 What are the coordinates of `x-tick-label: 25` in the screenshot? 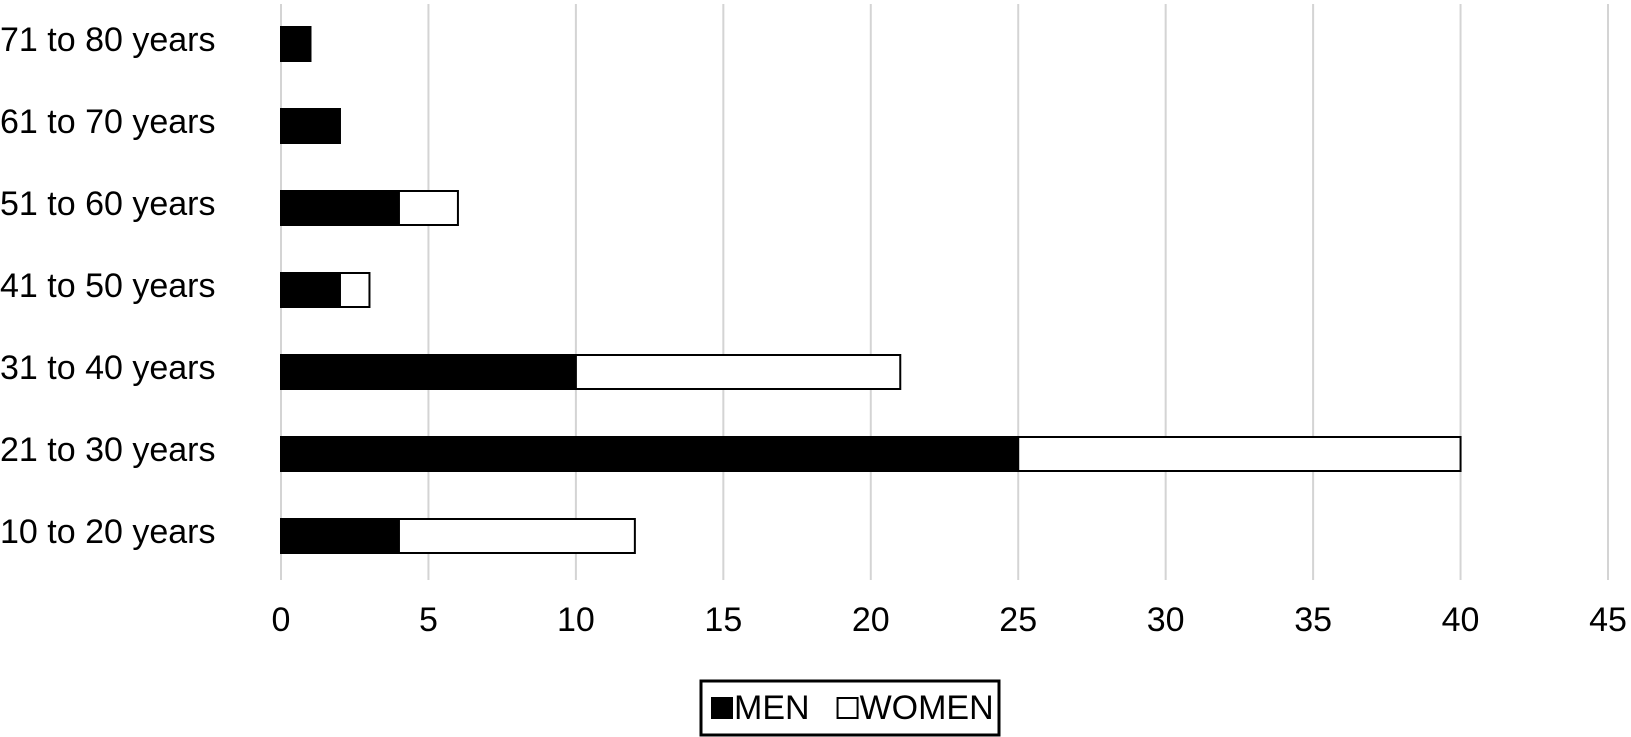 It's located at (1018, 620).